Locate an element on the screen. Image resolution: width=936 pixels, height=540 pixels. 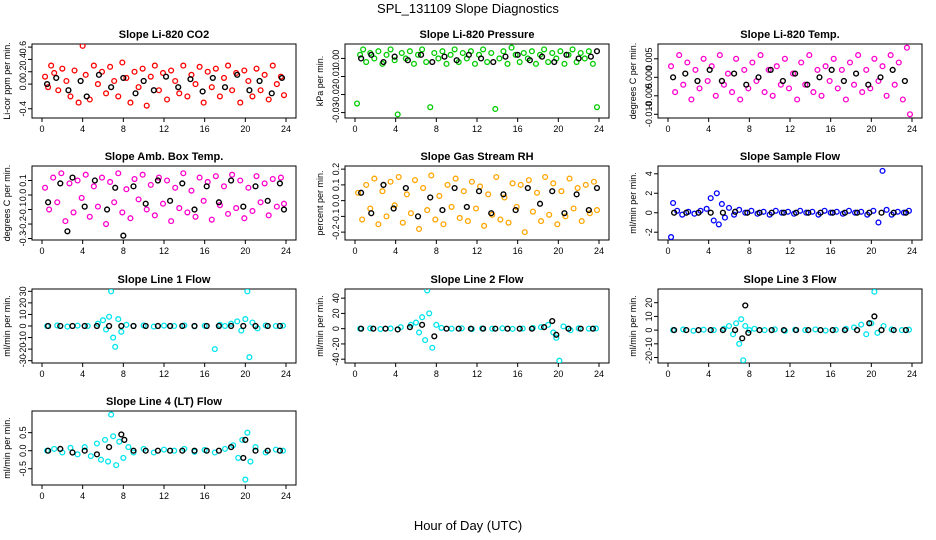
y-tick-label: 0.1 is located at coordinates (23, 180).